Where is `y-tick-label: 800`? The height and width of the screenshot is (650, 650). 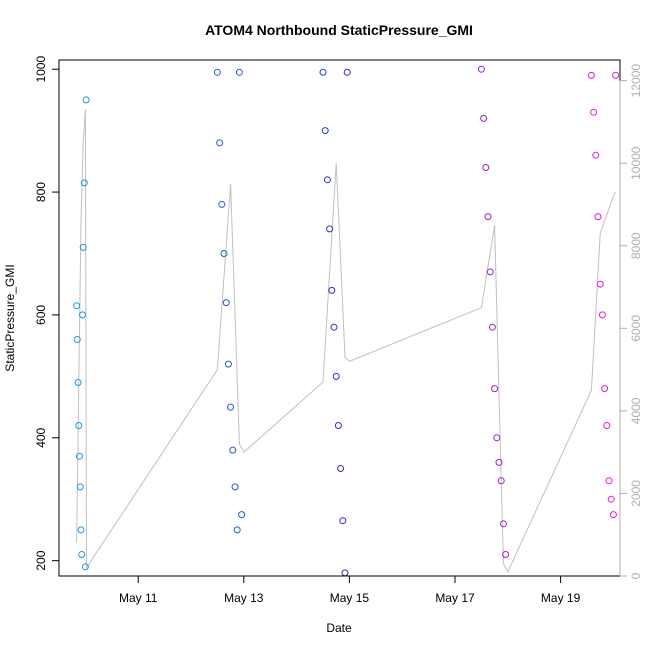 y-tick-label: 800 is located at coordinates (41, 192).